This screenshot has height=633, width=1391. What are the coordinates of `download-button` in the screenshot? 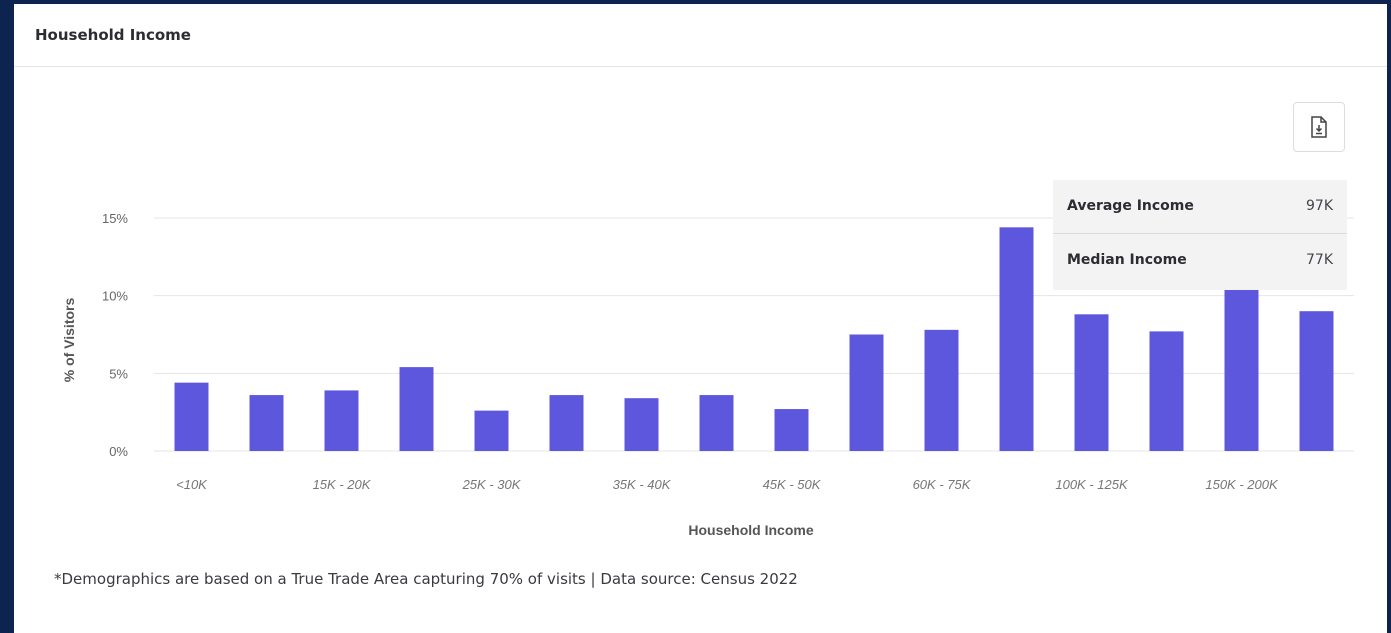 It's located at (1319, 127).